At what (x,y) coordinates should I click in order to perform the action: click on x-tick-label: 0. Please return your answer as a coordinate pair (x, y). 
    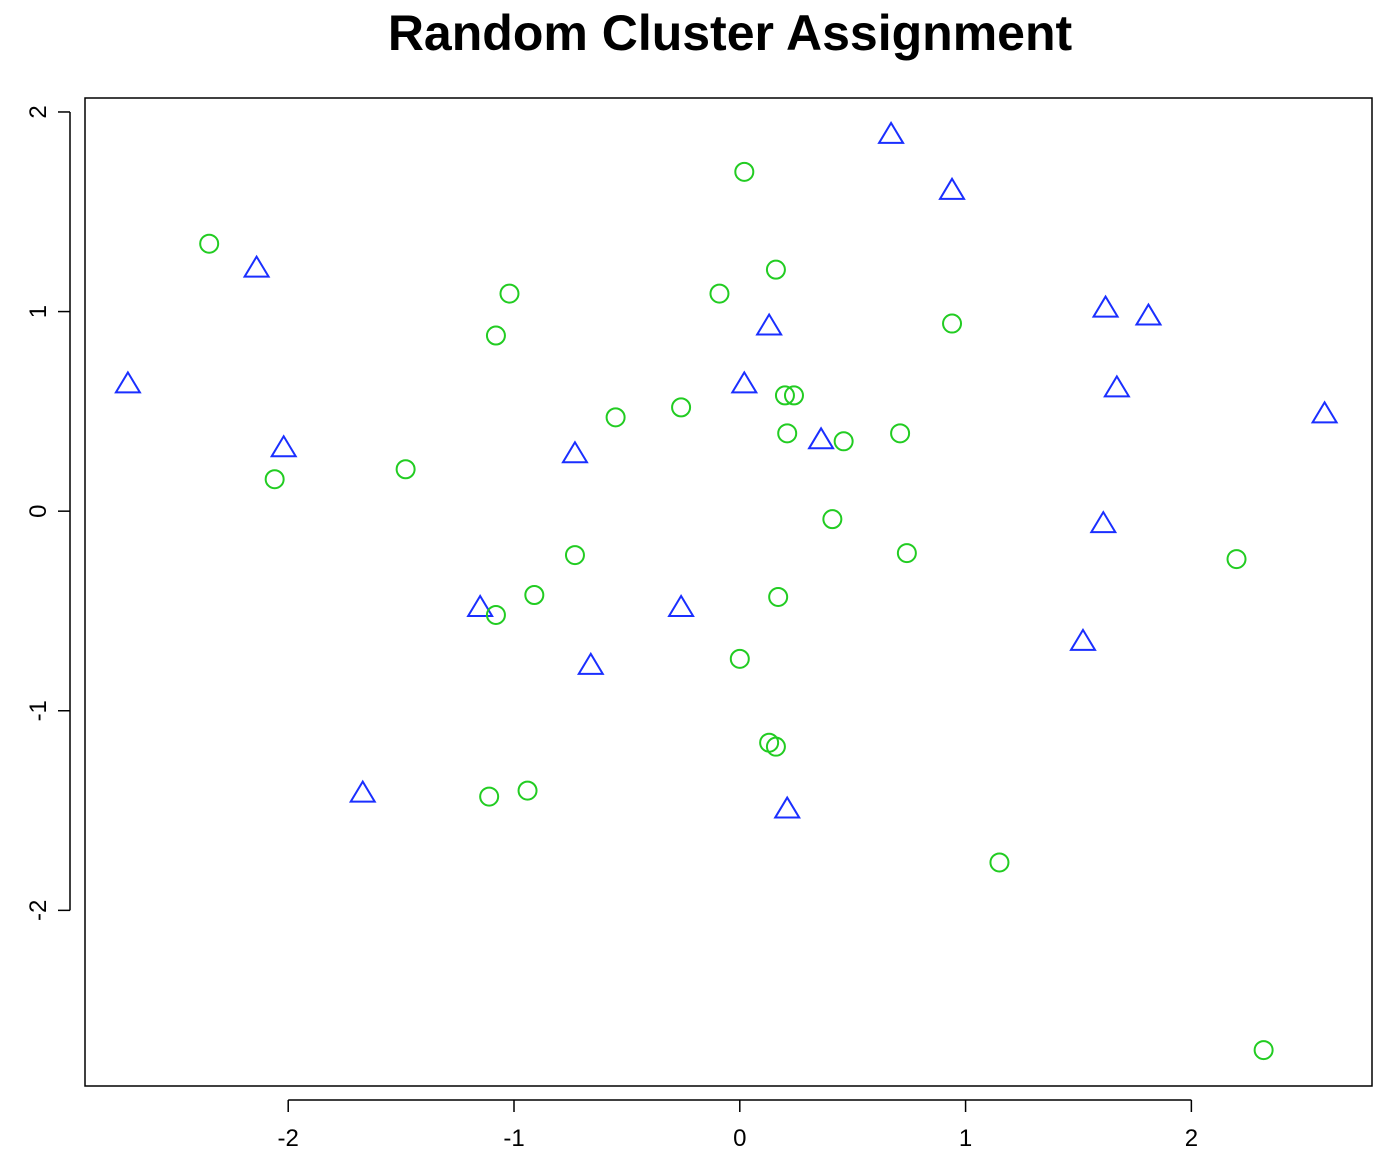
    Looking at the image, I should click on (739, 1138).